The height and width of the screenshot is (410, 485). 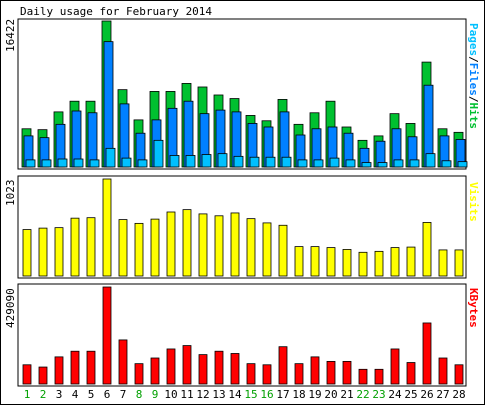 I want to click on legend-part: KBytes, so click(x=473, y=308).